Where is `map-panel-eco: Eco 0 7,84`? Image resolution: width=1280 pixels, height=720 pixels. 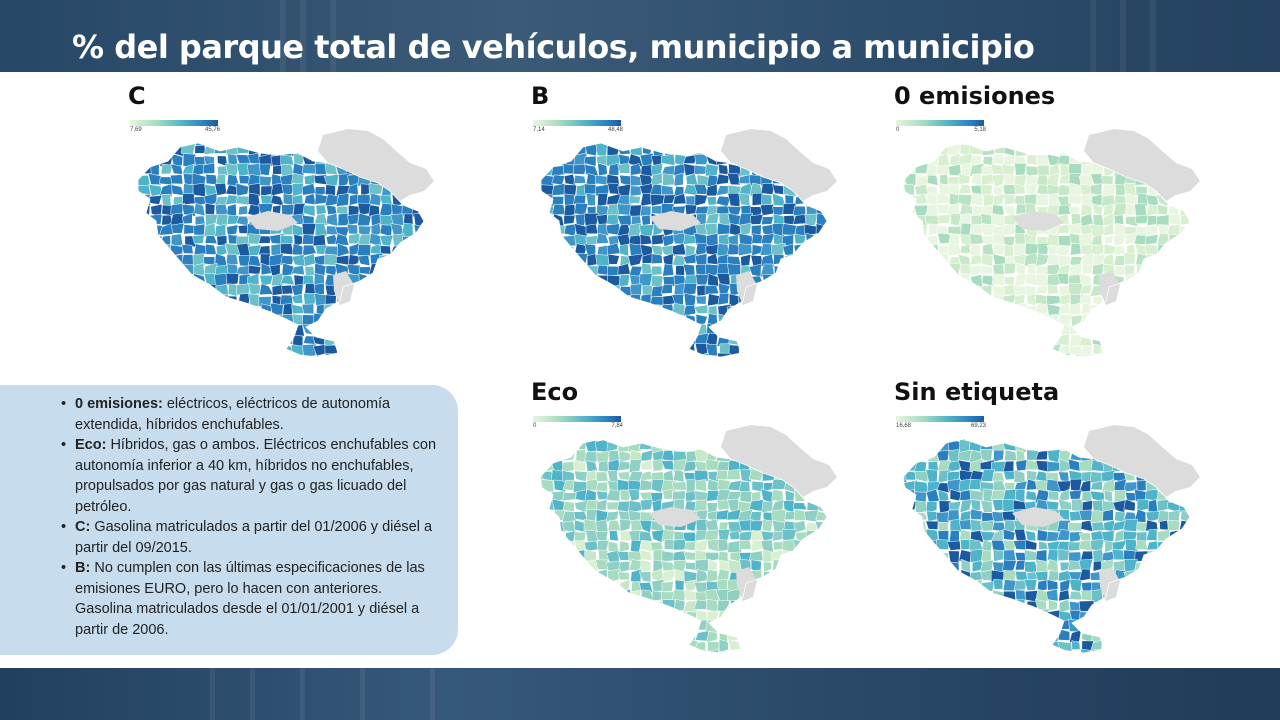 map-panel-eco: Eco 0 7,84 is located at coordinates (696, 523).